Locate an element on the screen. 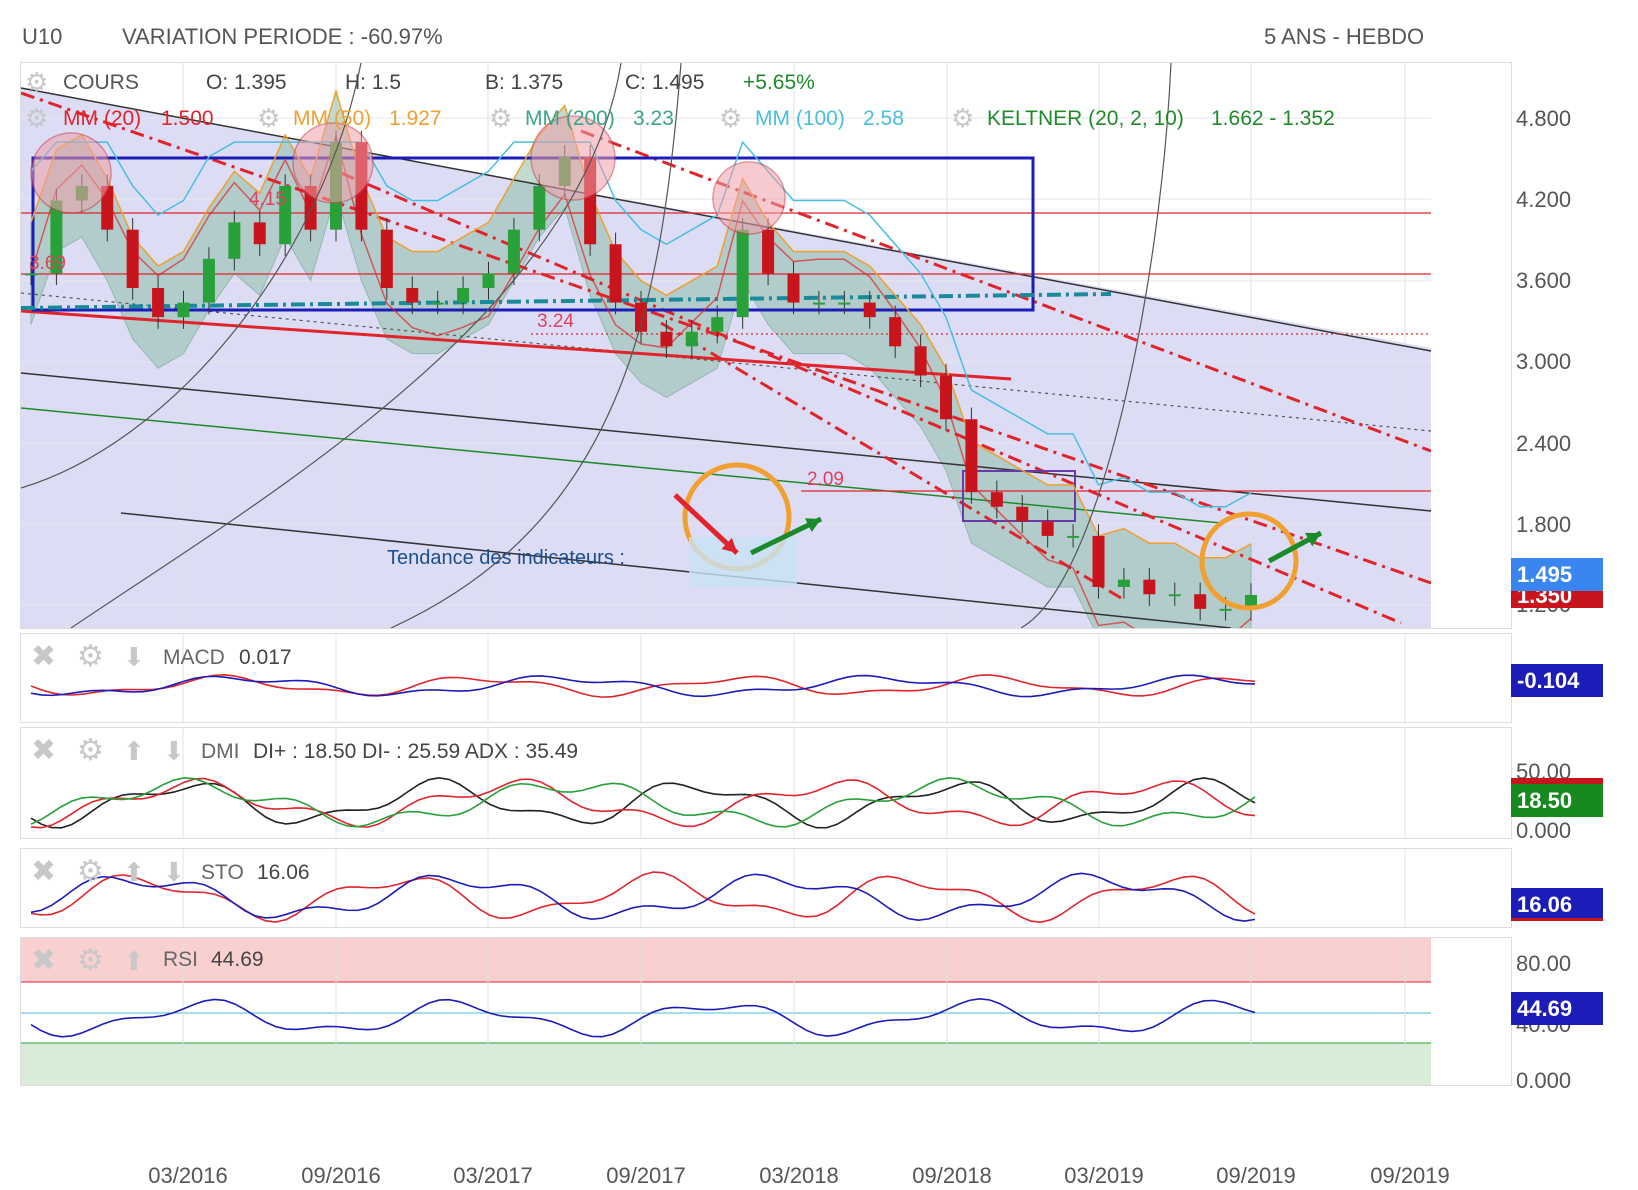 This screenshot has width=1638, height=1190. macd-chart is located at coordinates (718, 678).